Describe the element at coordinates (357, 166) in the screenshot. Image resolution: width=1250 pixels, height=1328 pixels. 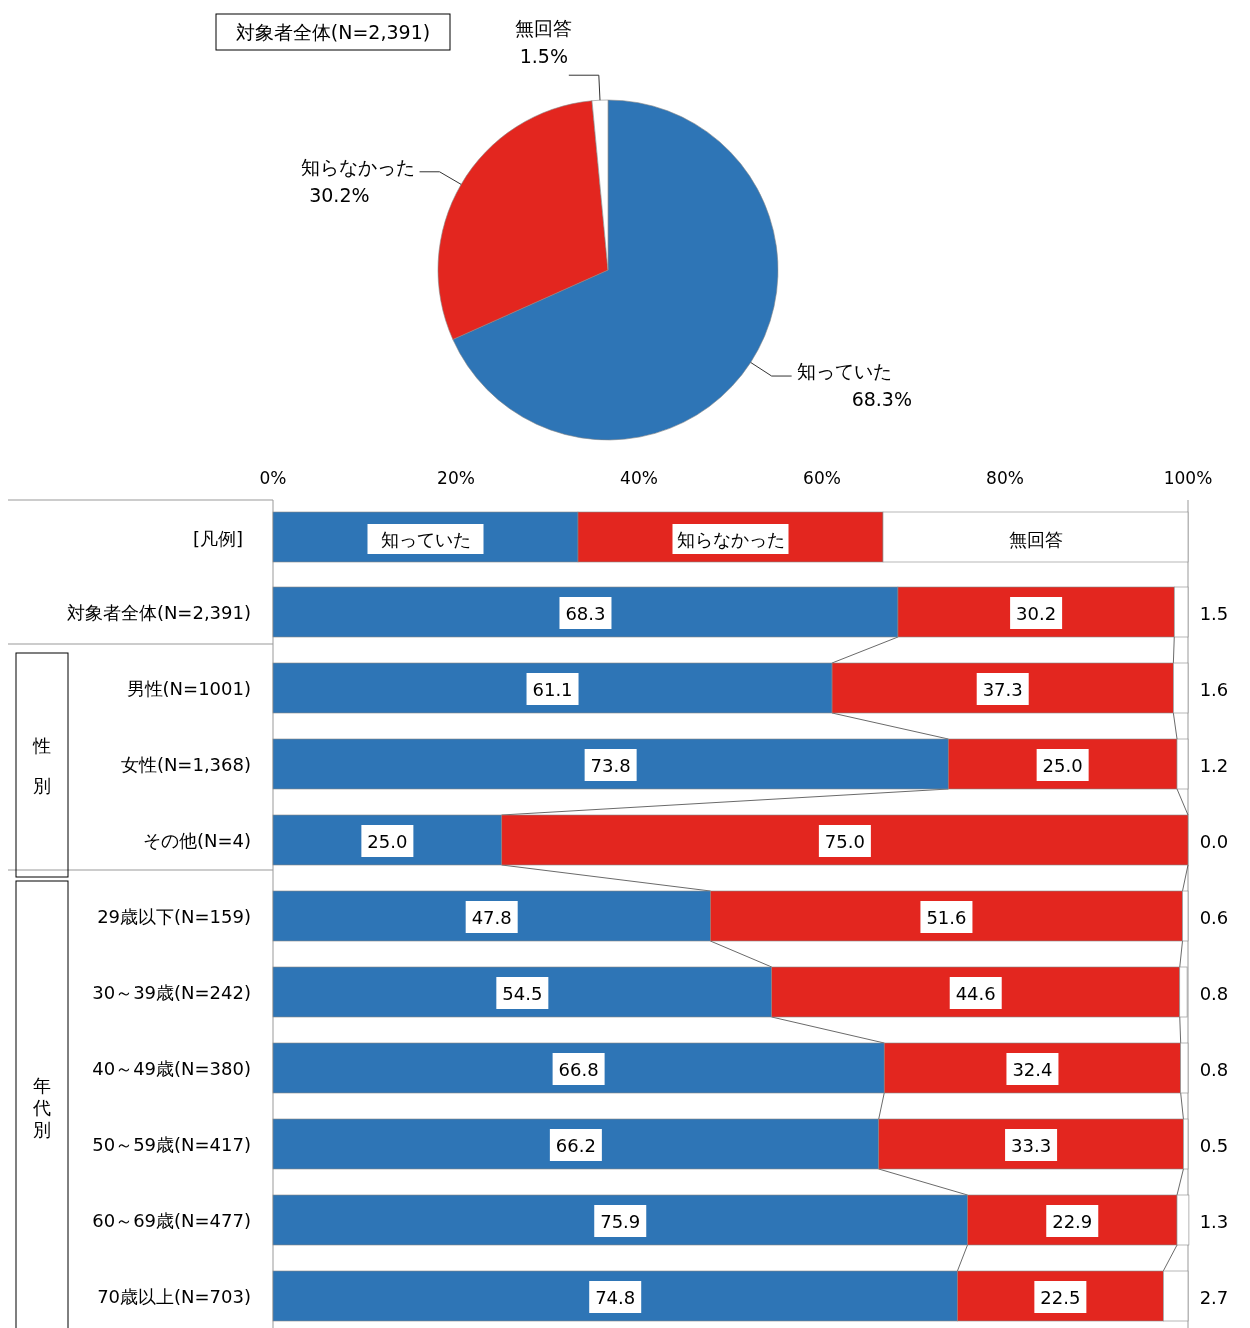
I see `slice-label: 知らなかった` at that location.